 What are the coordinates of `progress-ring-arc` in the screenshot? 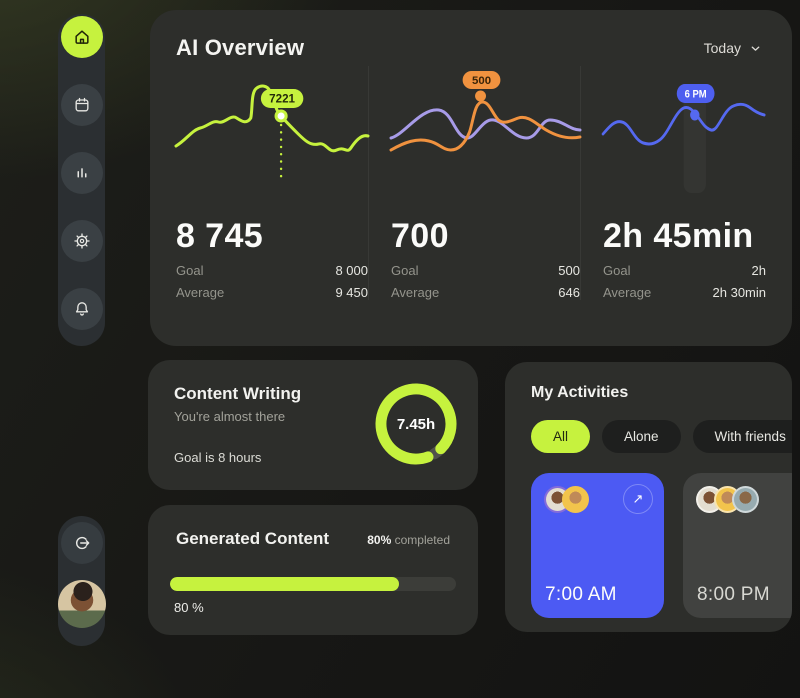 It's located at (416, 424).